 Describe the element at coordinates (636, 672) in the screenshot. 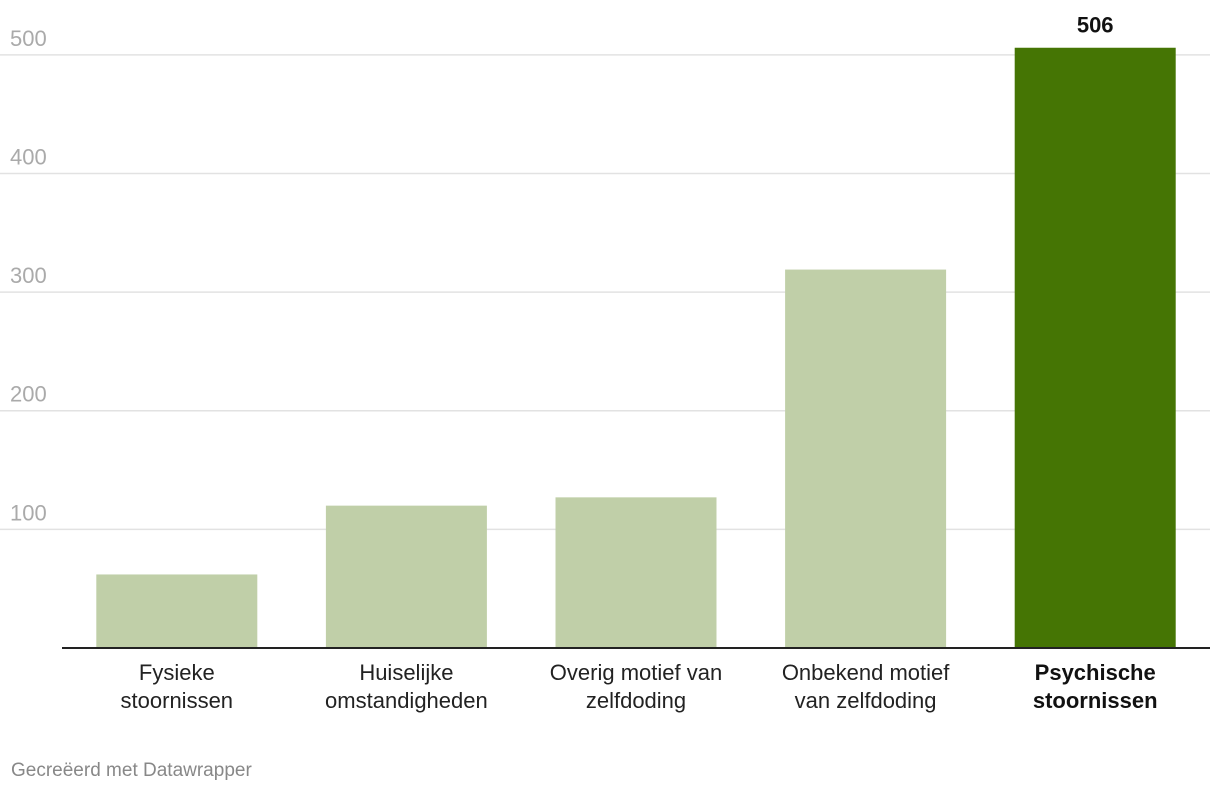

I see `x-tick-label: Overig motief van` at that location.